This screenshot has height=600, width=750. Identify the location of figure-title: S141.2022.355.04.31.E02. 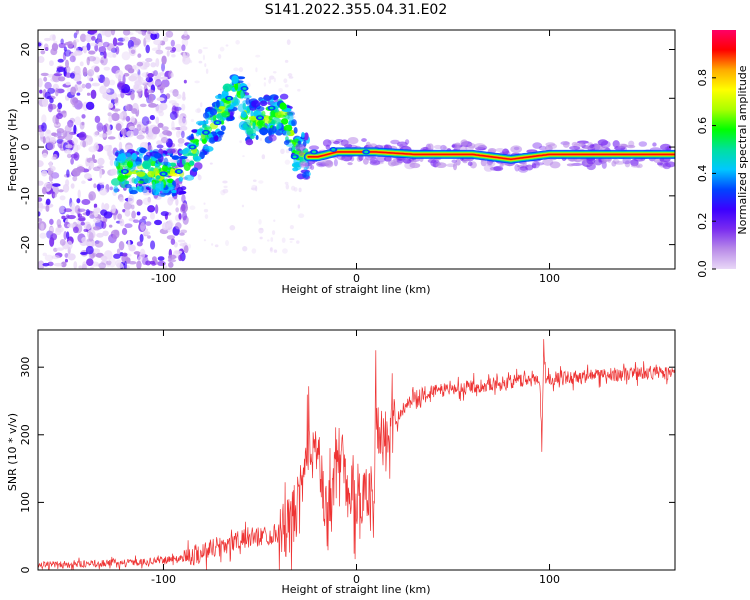
(356, 10).